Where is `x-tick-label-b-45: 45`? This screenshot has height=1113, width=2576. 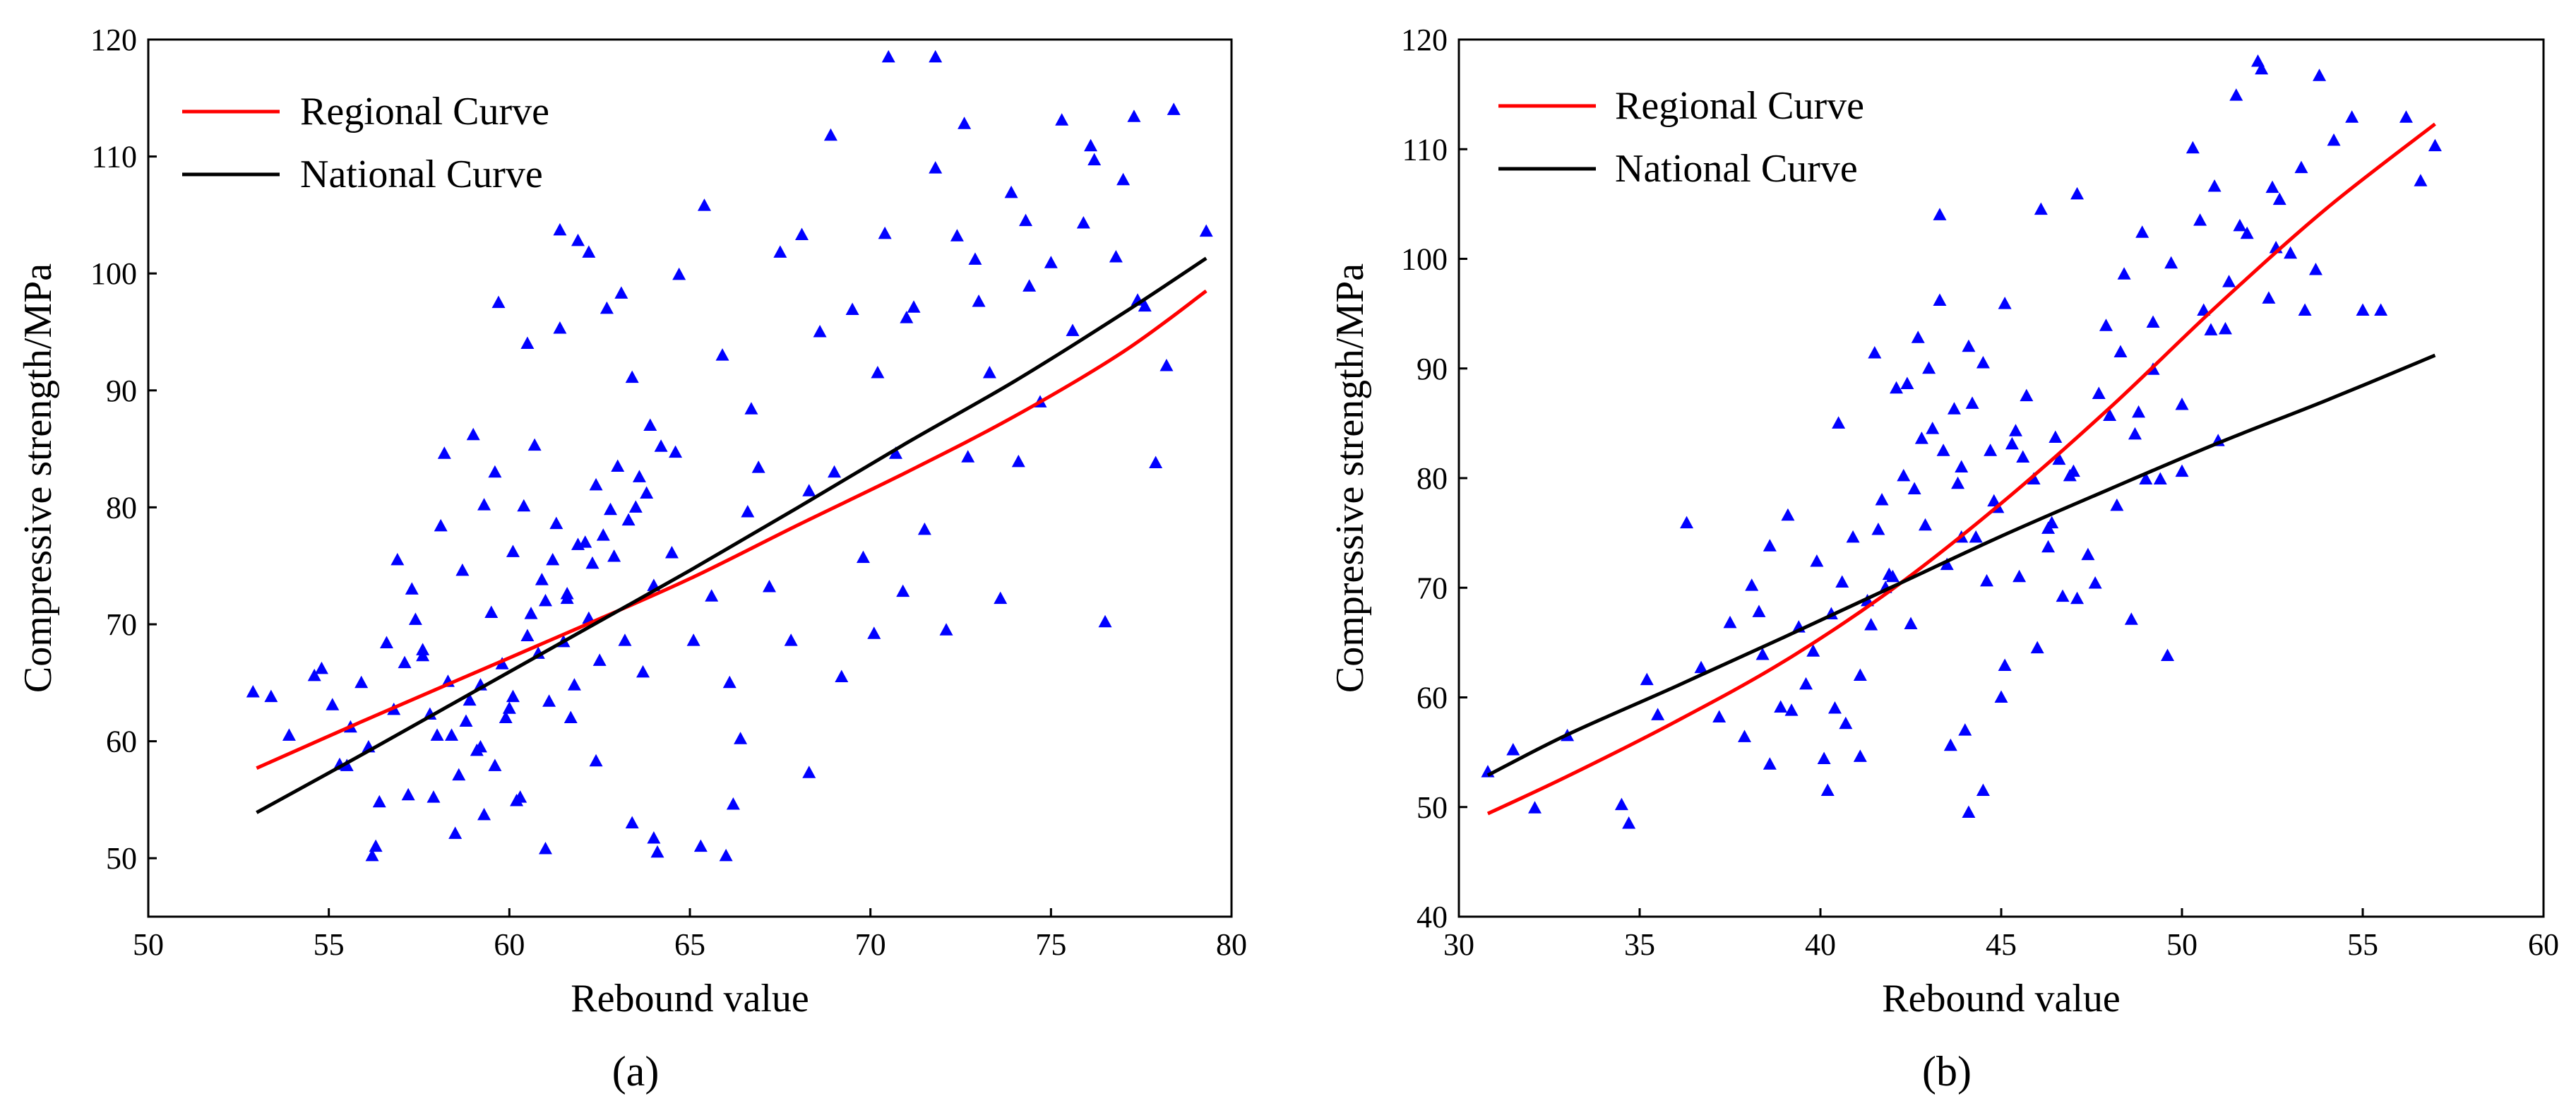 x-tick-label-b-45: 45 is located at coordinates (2001, 944).